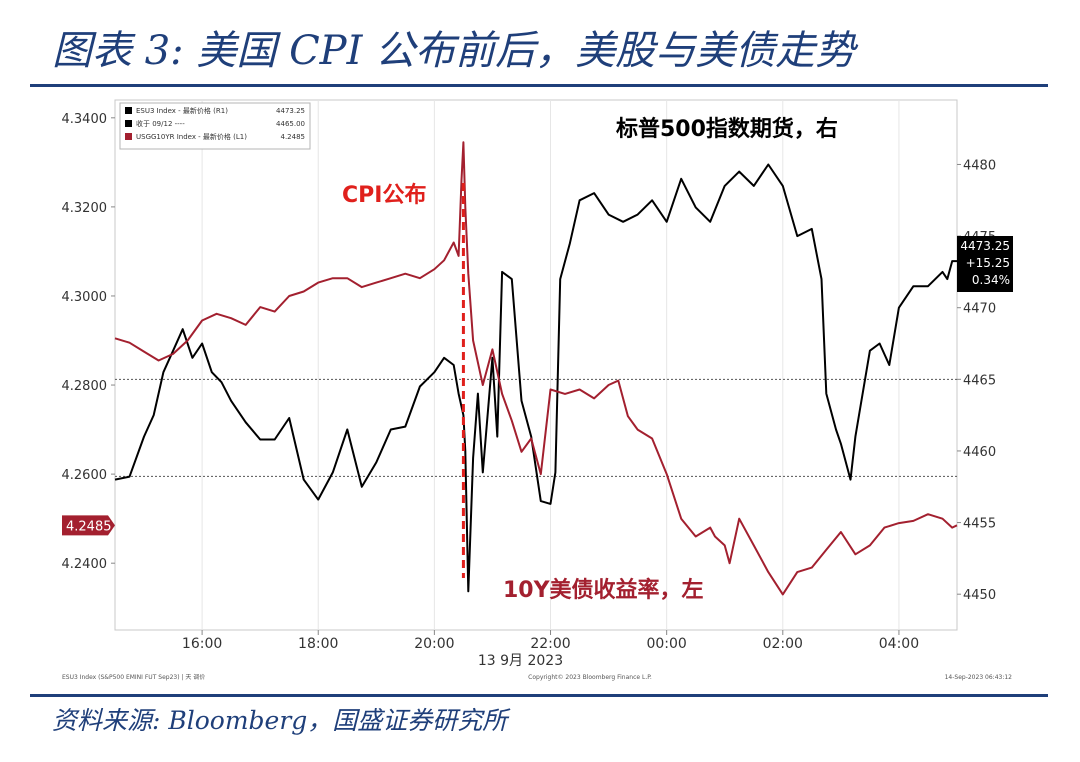 The image size is (1080, 762). I want to click on right-last-price-text: +15.25, so click(988, 263).